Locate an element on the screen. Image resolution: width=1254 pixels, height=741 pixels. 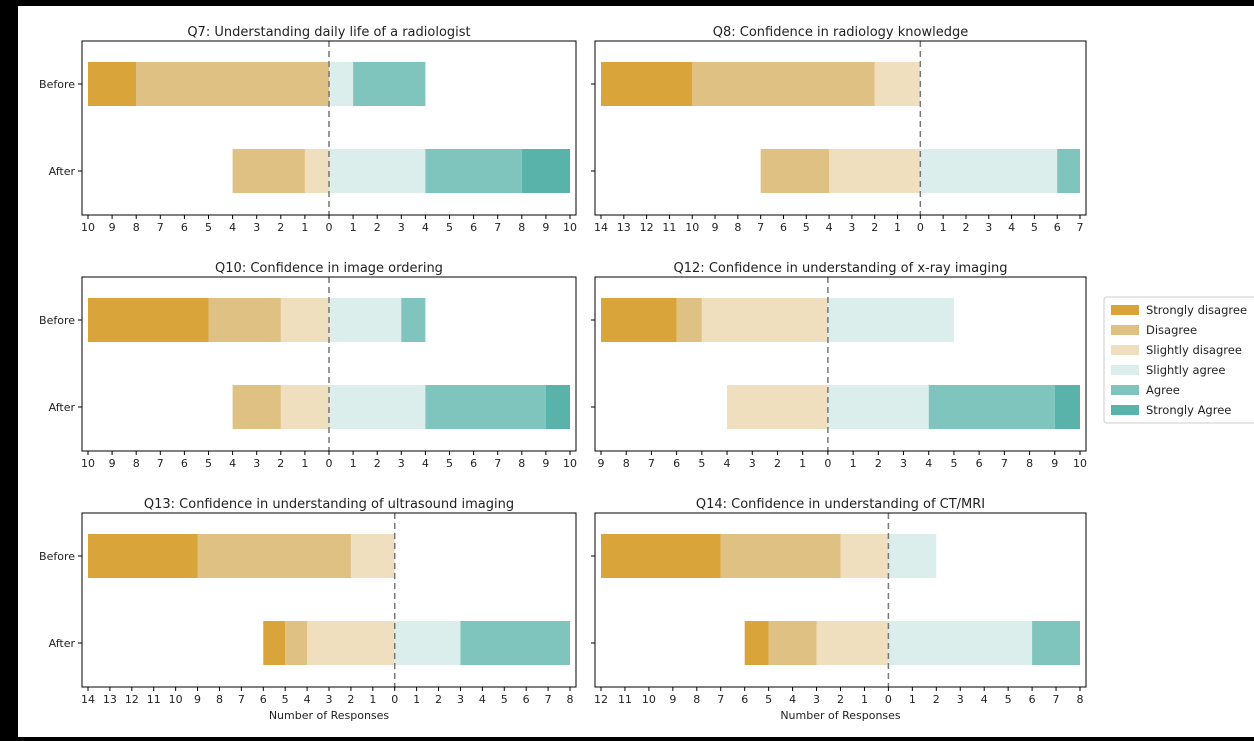
chart-title: Q8: Confidence in radiology knowledge is located at coordinates (840, 32).